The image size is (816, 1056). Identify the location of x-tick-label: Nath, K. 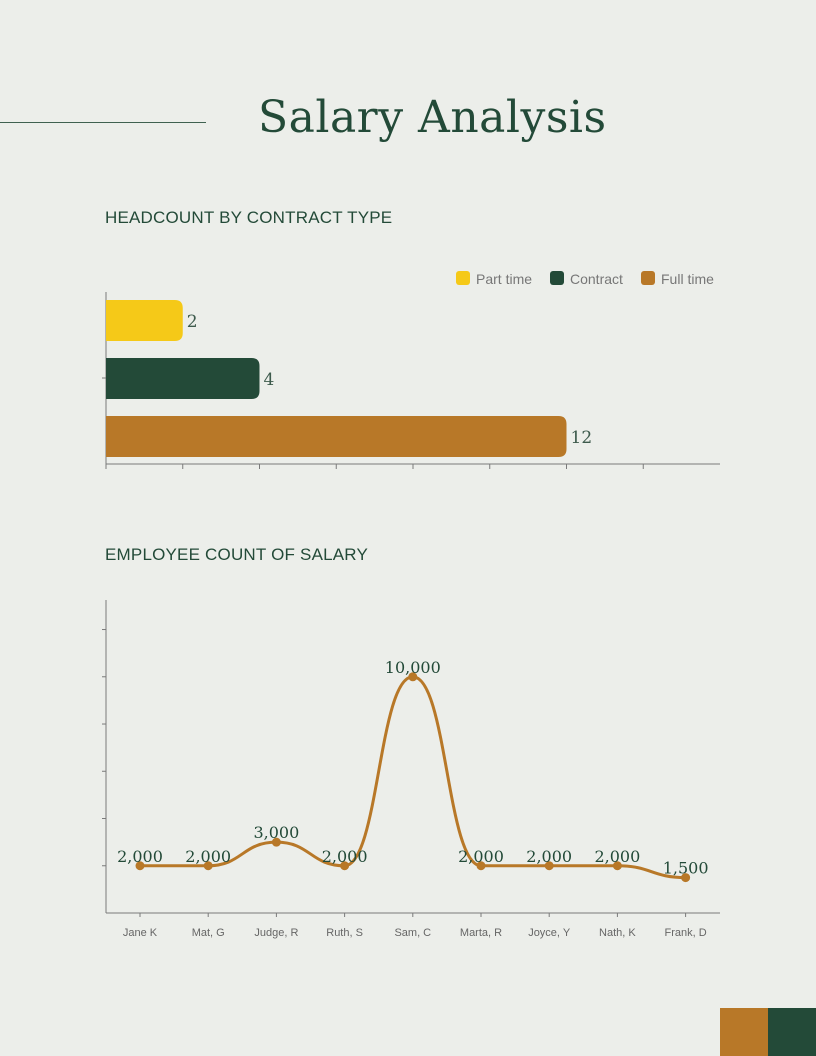
(617, 933).